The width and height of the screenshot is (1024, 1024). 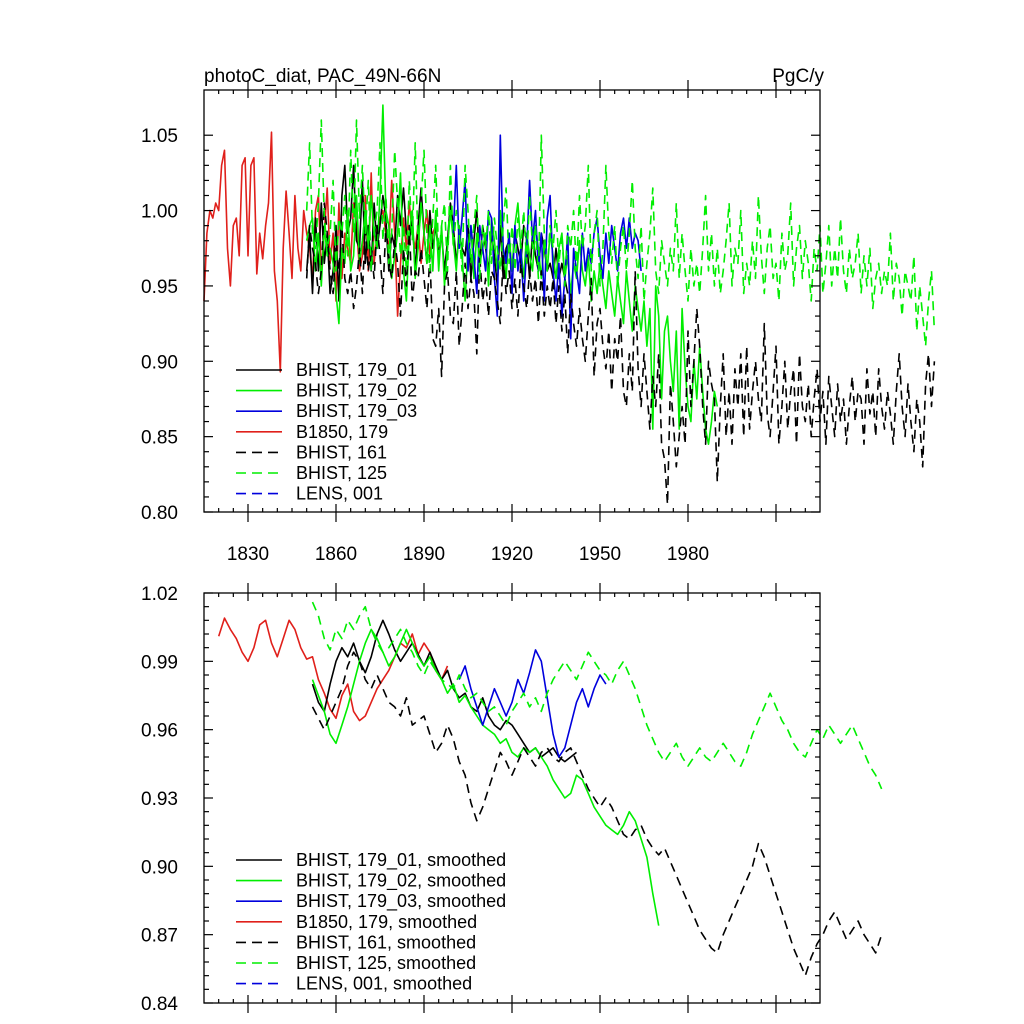 I want to click on y-tick-label: 0.87, so click(x=159, y=936).